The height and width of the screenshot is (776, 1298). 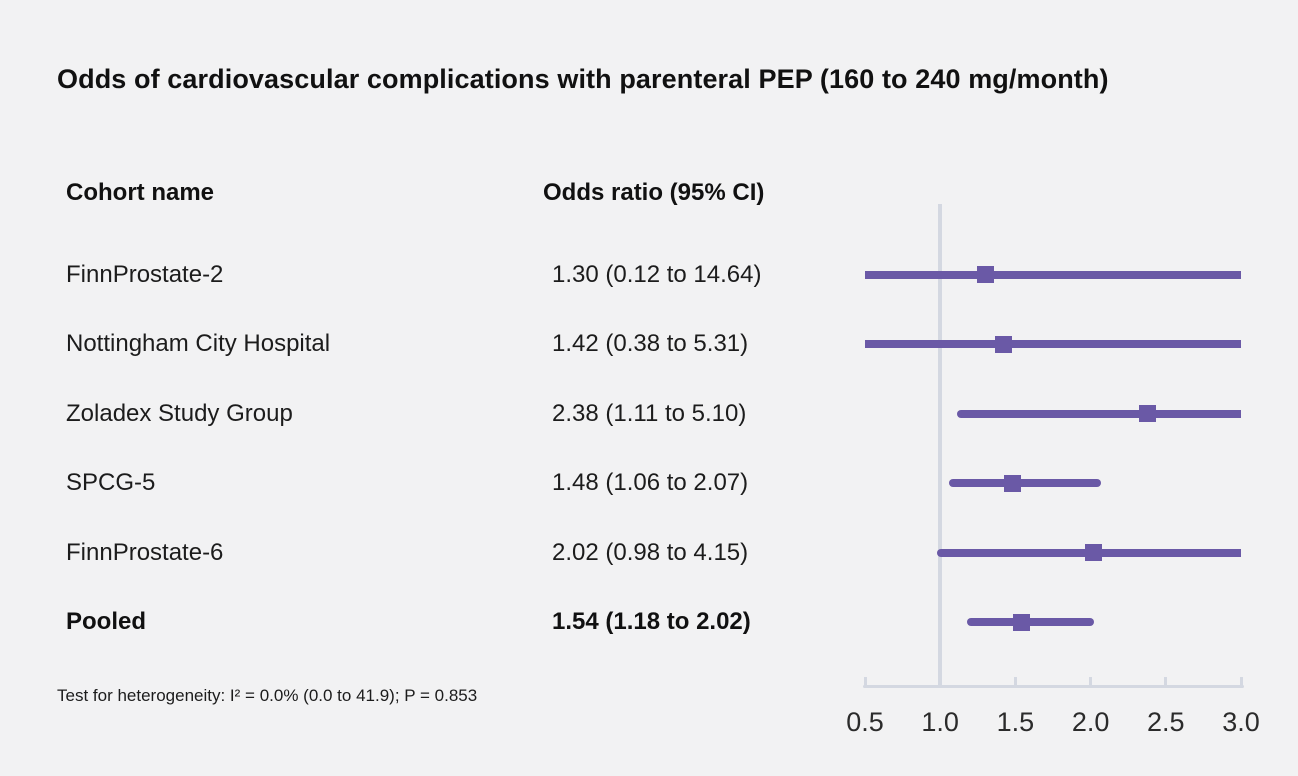 What do you see at coordinates (198, 343) in the screenshot?
I see `cohort-name: Nottingham City Hospital` at bounding box center [198, 343].